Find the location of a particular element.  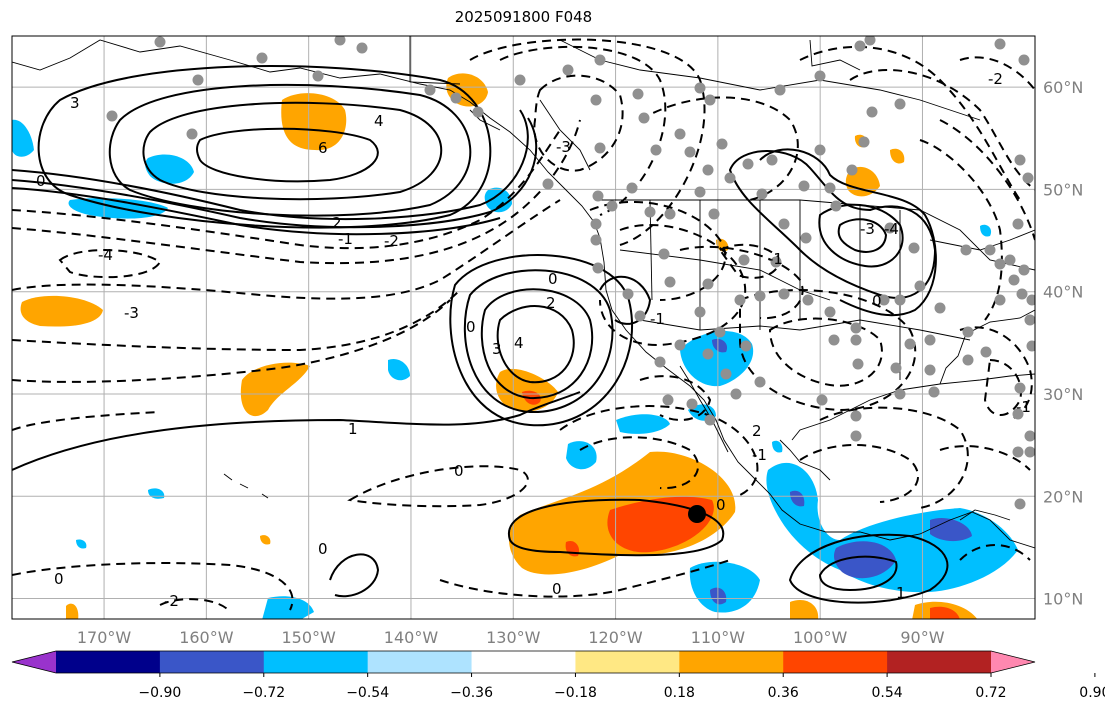

point-marker is located at coordinates (697, 514).